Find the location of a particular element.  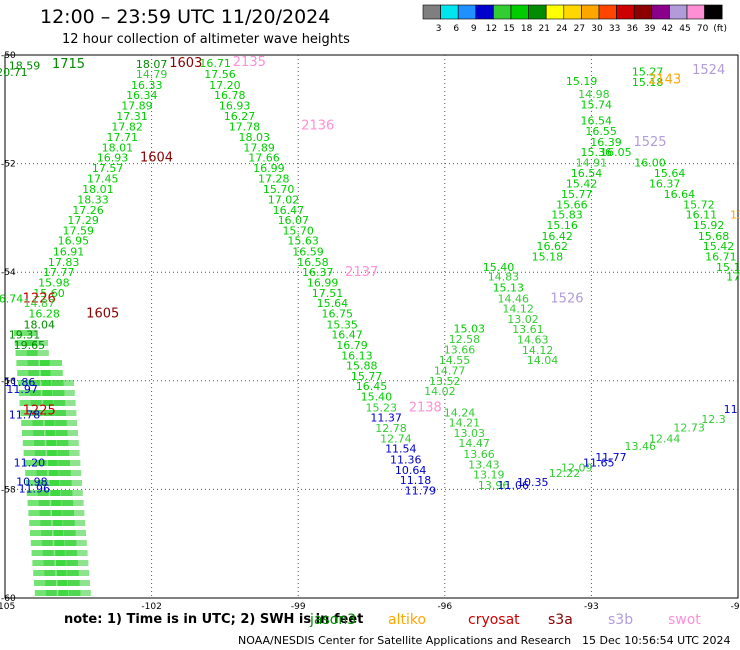

wave-height-label: 2136 is located at coordinates (317, 126).